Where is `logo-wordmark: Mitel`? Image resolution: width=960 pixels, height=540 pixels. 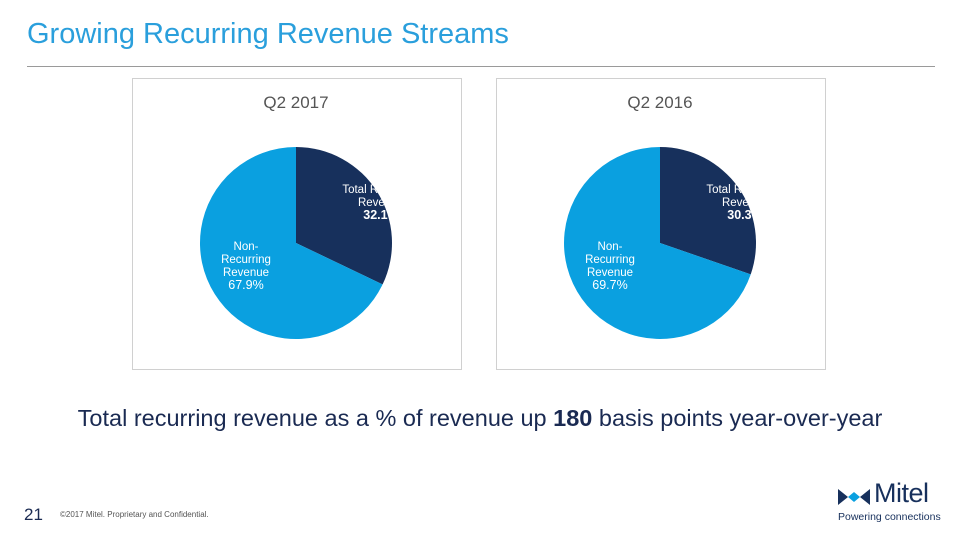 logo-wordmark: Mitel is located at coordinates (901, 493).